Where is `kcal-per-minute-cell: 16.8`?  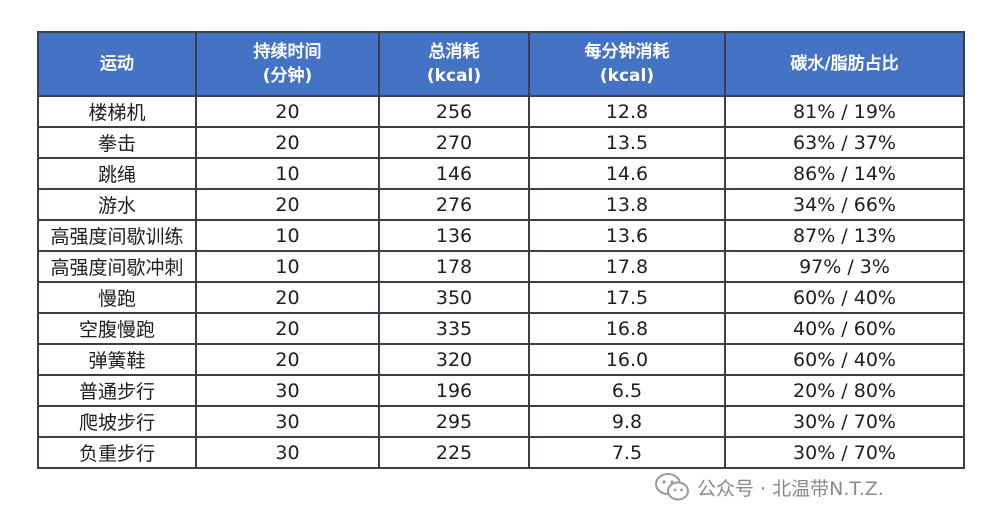
kcal-per-minute-cell: 16.8 is located at coordinates (627, 328).